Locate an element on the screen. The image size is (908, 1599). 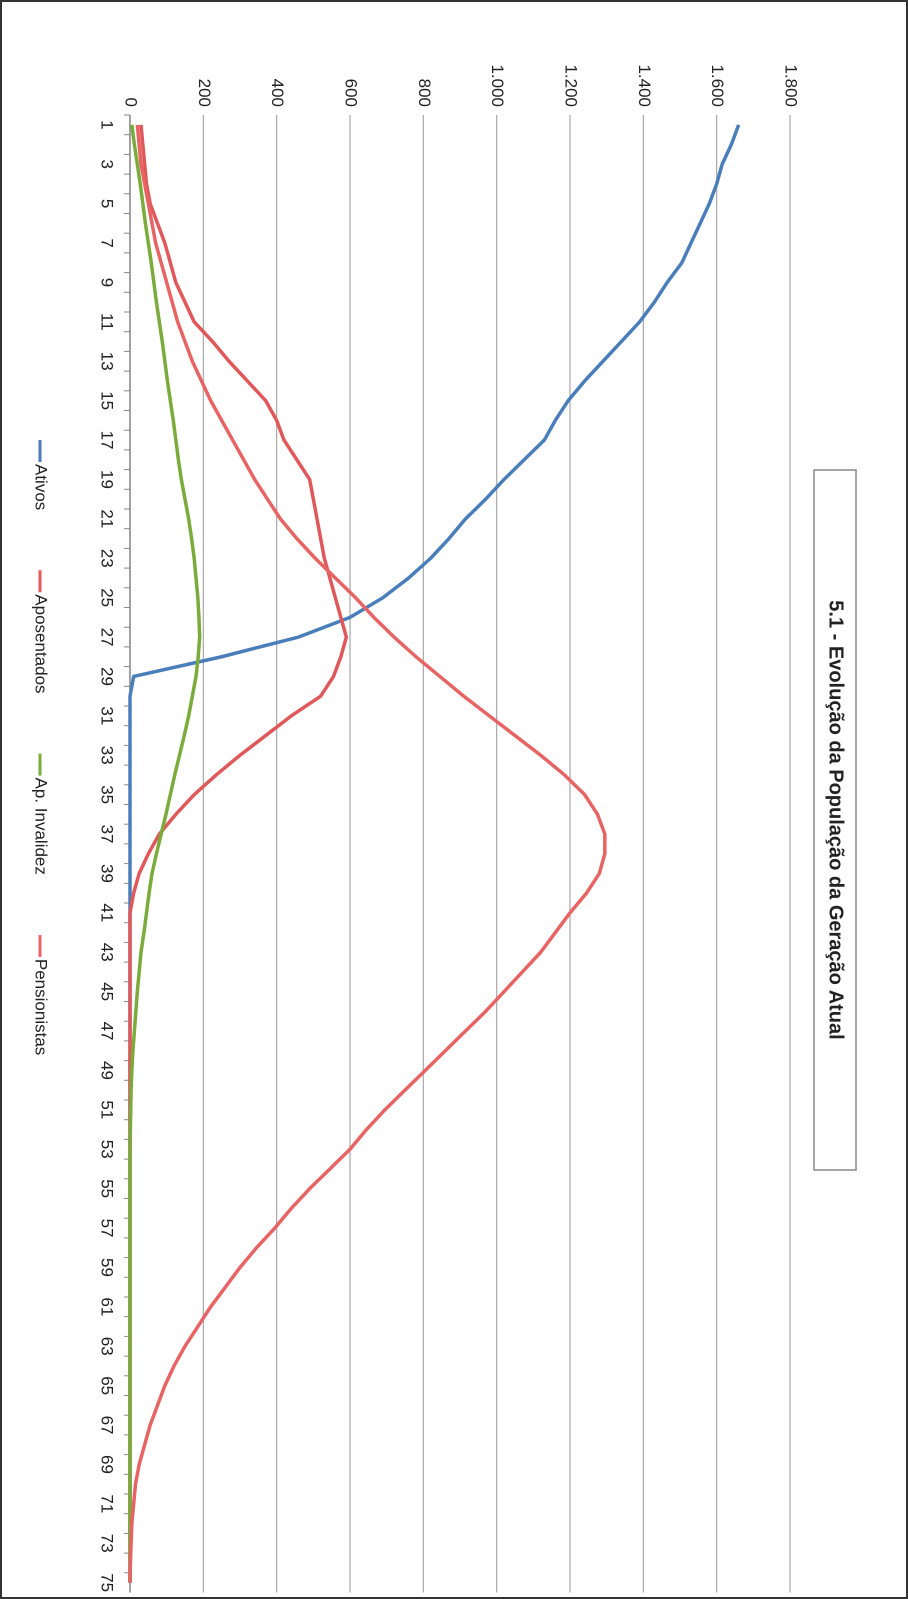
x-tick-label: 27 is located at coordinates (107, 637).